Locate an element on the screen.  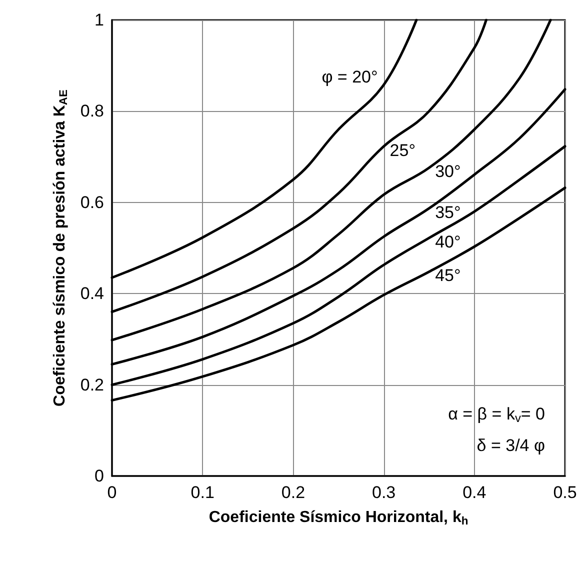
x-tick-label: 0.3 is located at coordinates (384, 492).